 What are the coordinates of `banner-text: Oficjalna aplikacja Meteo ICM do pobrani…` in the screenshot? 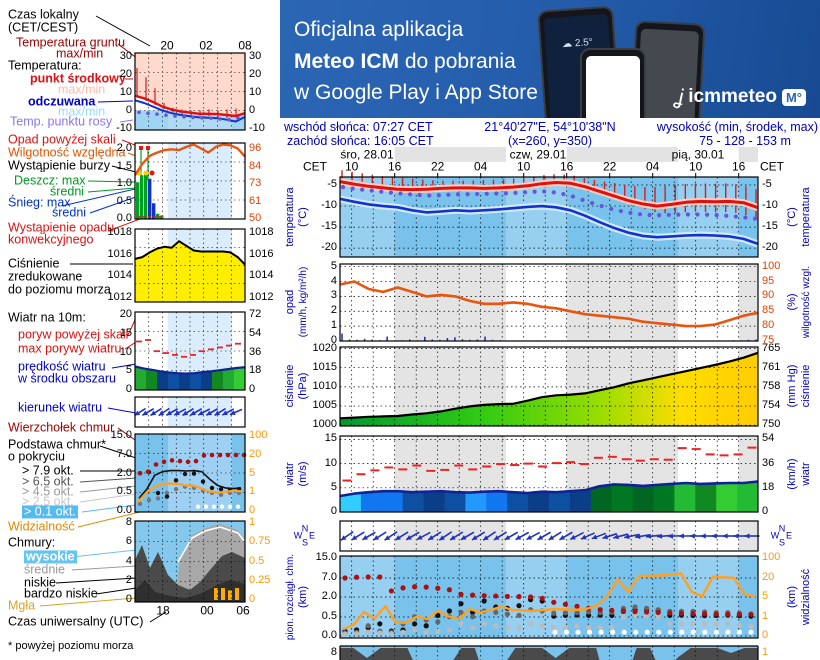 It's located at (416, 61).